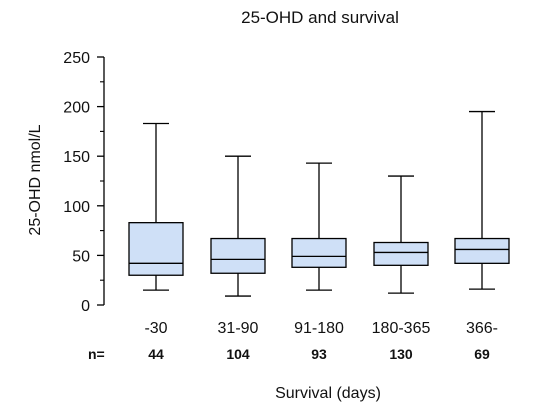  Describe the element at coordinates (81, 256) in the screenshot. I see `y-tick-label: 50` at that location.